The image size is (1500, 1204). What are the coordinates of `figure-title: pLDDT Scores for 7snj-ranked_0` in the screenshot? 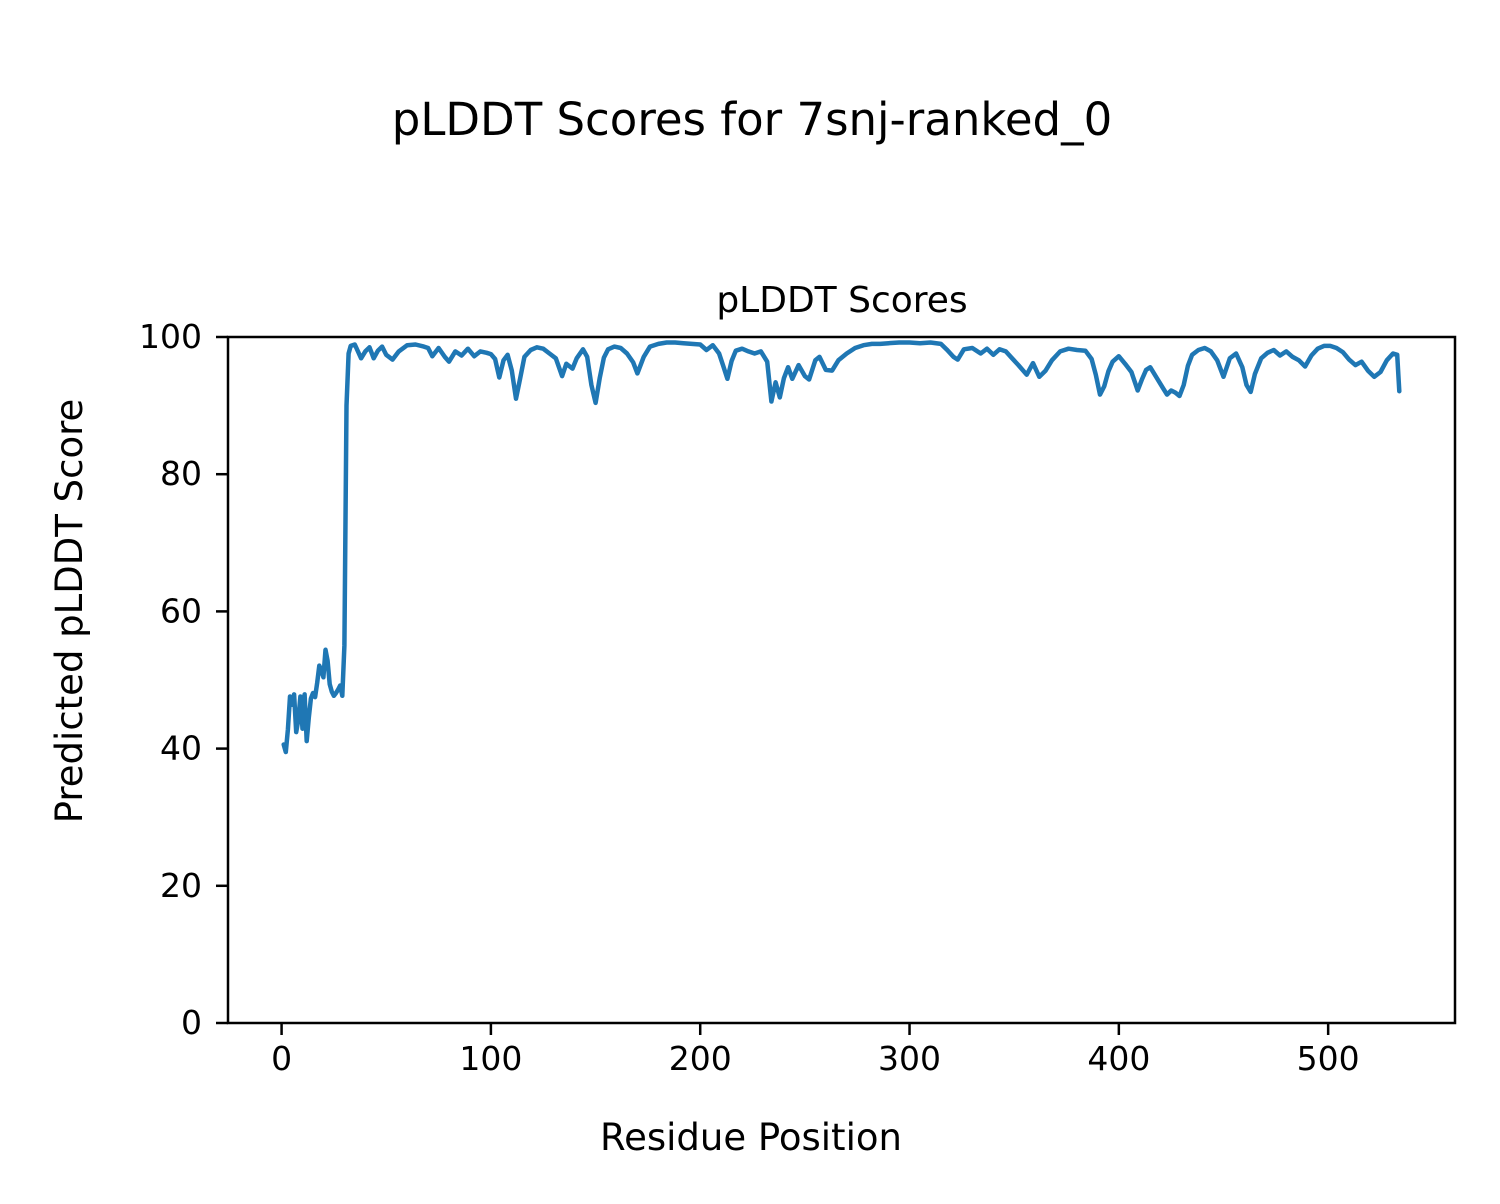 It's located at (752, 119).